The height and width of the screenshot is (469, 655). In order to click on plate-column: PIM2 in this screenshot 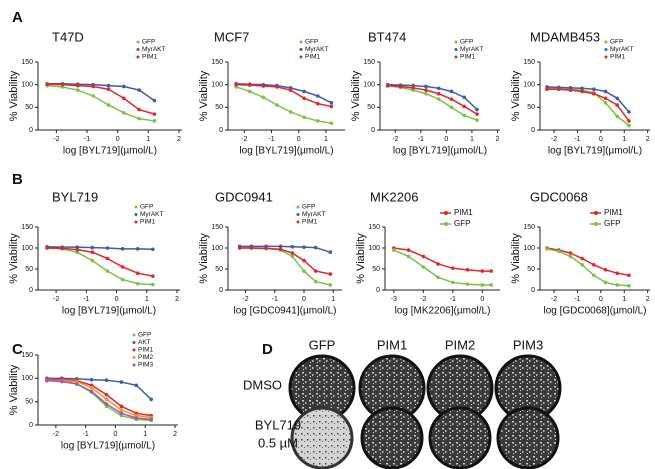, I will do `click(460, 344)`.